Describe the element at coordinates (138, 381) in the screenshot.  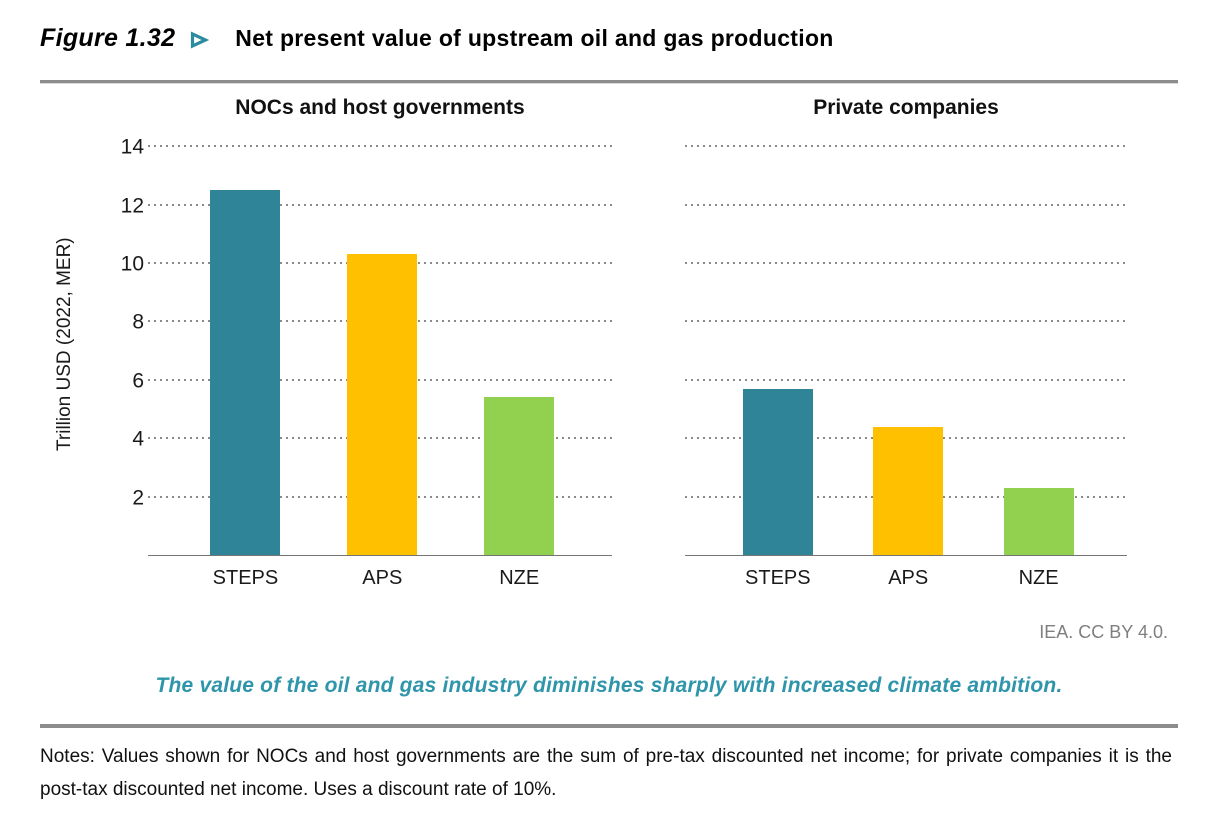
I see `ytick-6: 6` at that location.